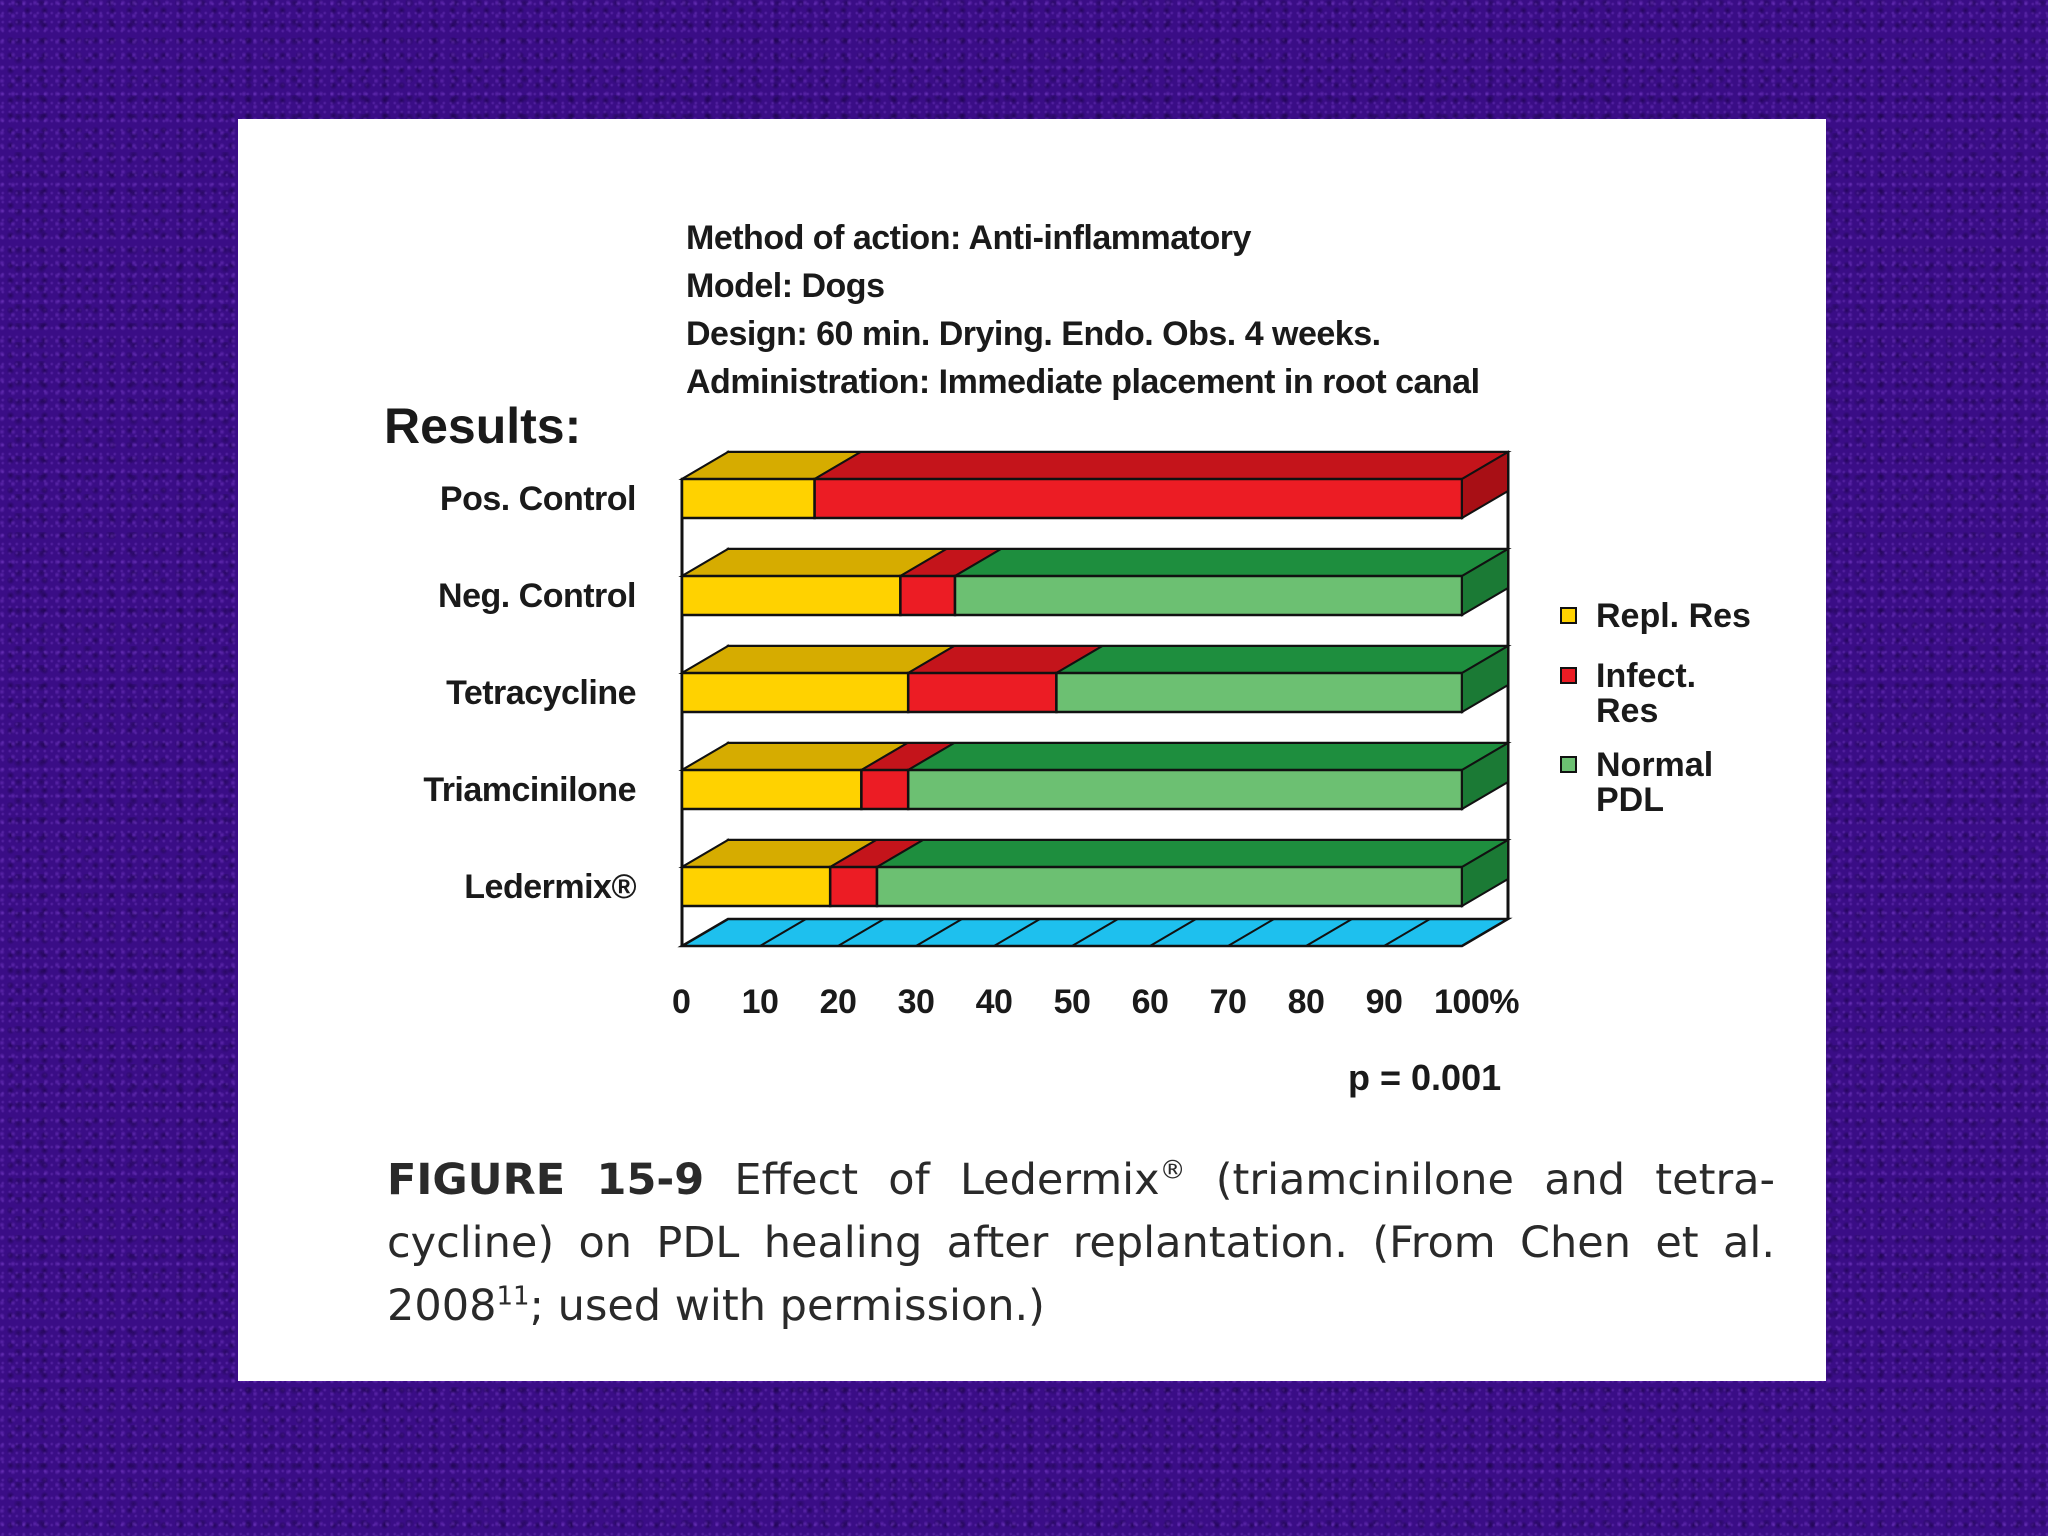 This screenshot has width=2048, height=1536. What do you see at coordinates (1172, 1170) in the screenshot?
I see `registered-mark: ®` at bounding box center [1172, 1170].